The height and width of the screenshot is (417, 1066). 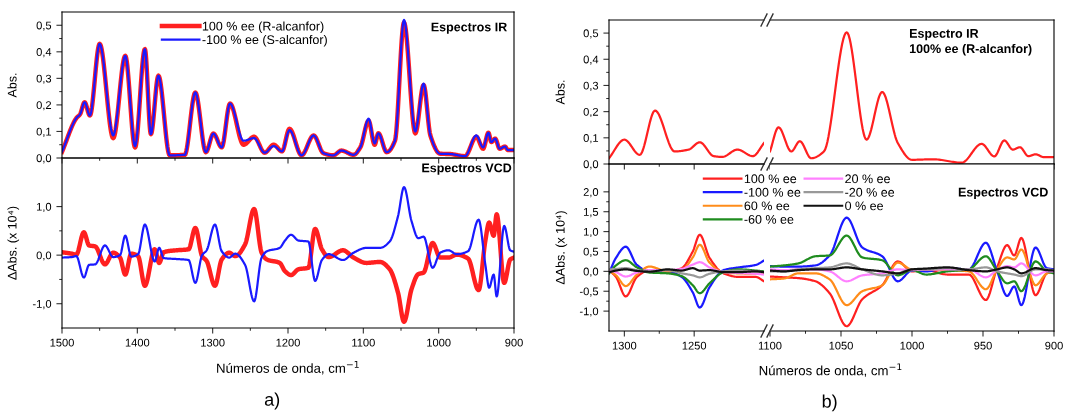 What do you see at coordinates (288, 342) in the screenshot?
I see `x-tick-label: 1200` at bounding box center [288, 342].